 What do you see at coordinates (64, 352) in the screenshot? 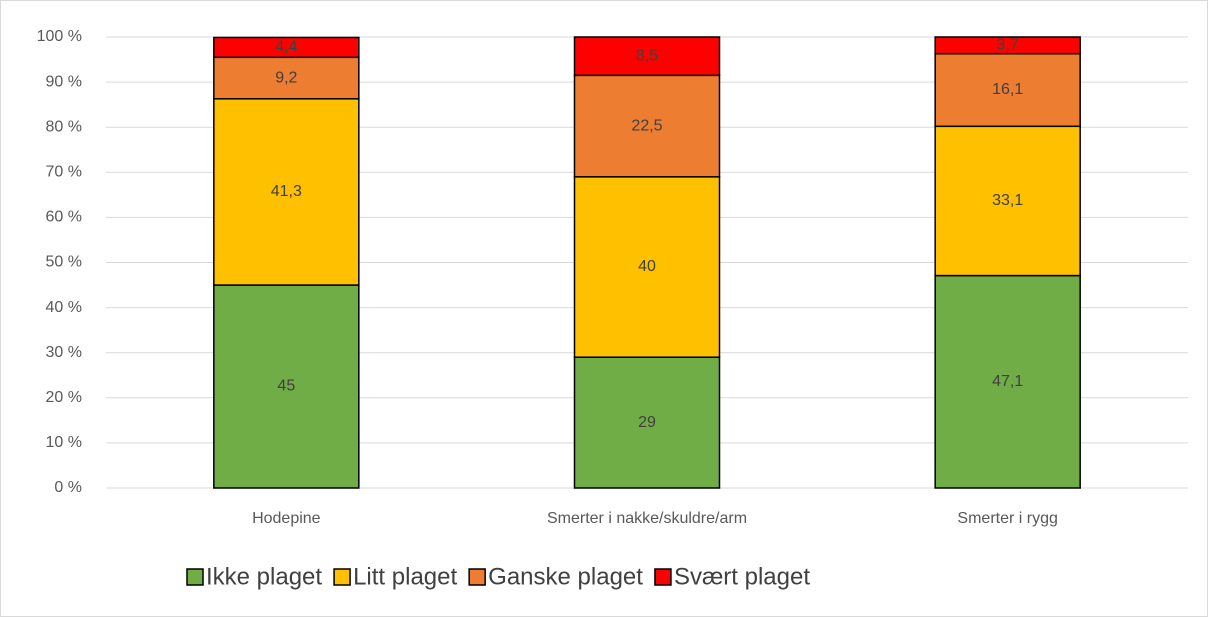
I see `y-tick-label: 30 %` at bounding box center [64, 352].